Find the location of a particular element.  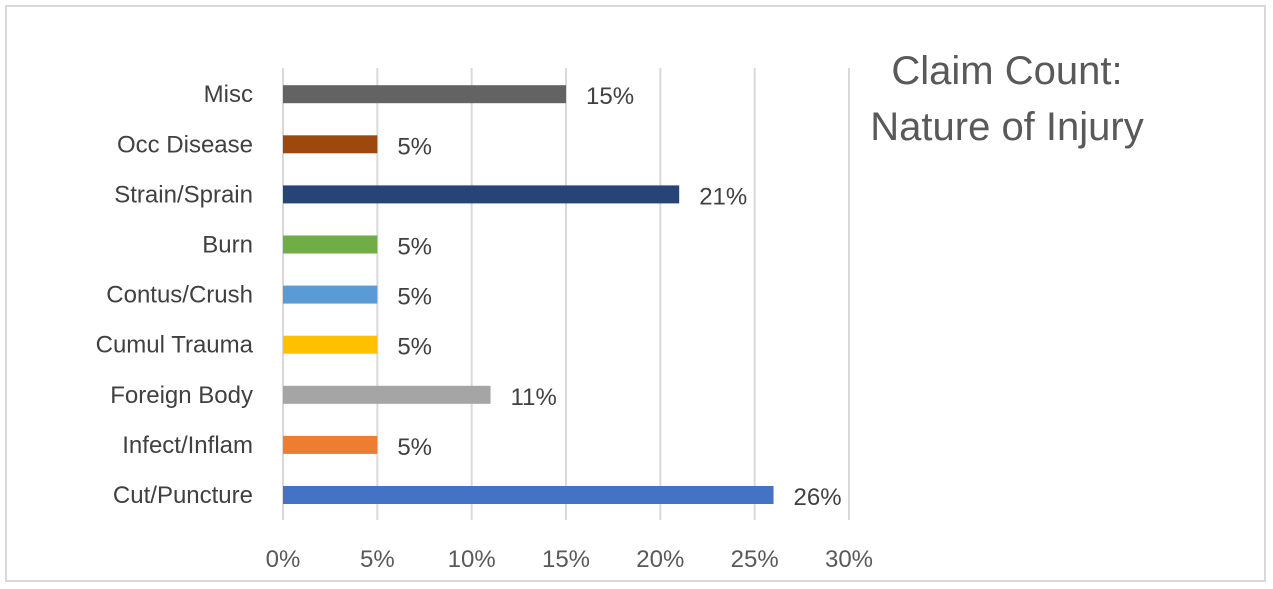

bar-misc is located at coordinates (424, 94).